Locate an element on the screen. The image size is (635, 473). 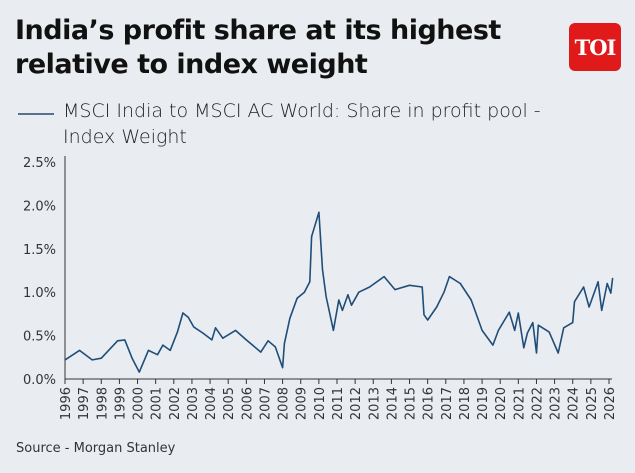
x-tick-label: 2001 is located at coordinates (157, 403).